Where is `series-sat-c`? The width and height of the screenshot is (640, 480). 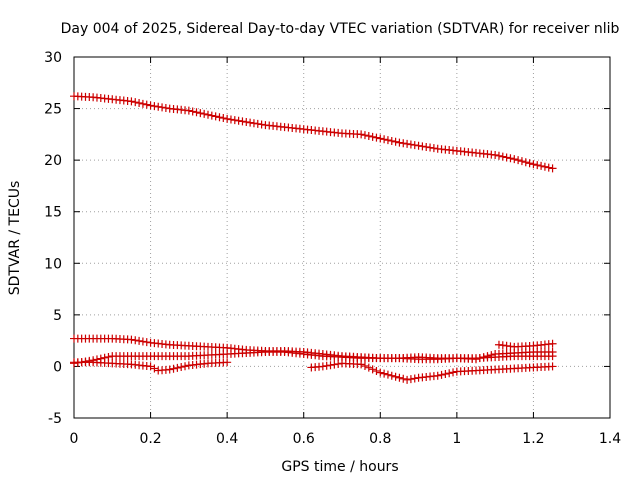
series-sat-c is located at coordinates (151, 366).